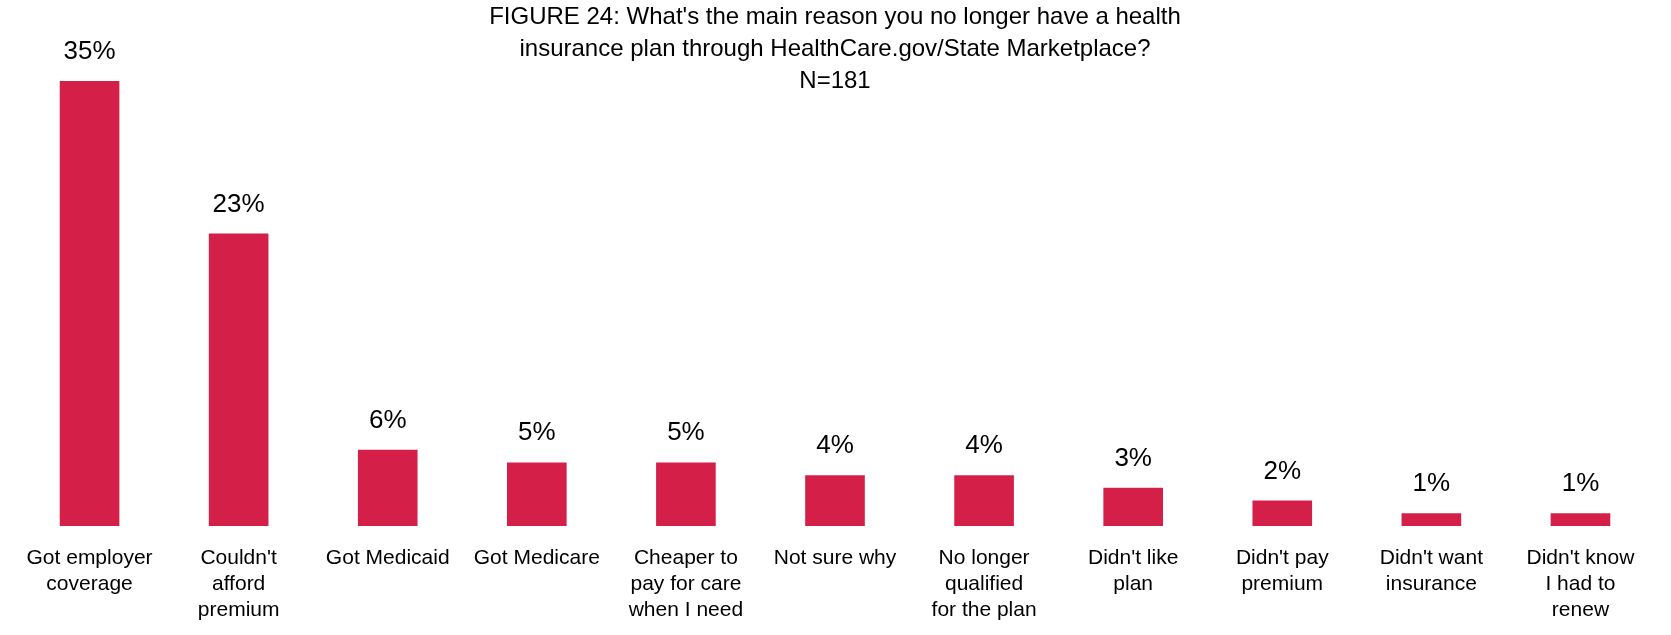 The image size is (1671, 635). What do you see at coordinates (1282, 469) in the screenshot?
I see `data-label: 2%` at bounding box center [1282, 469].